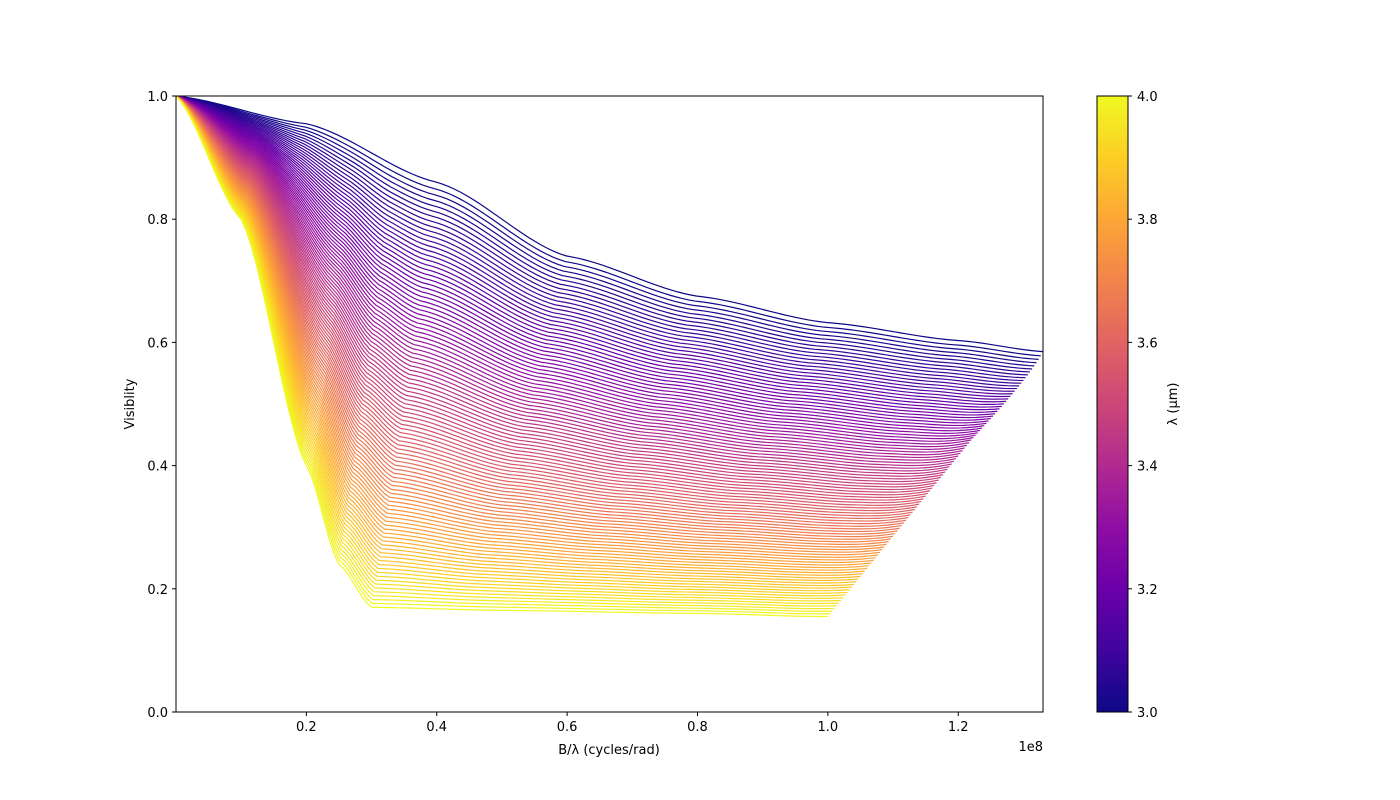 The image size is (1400, 800). Describe the element at coordinates (157, 220) in the screenshot. I see `y-tick-label: 0.8` at that location.